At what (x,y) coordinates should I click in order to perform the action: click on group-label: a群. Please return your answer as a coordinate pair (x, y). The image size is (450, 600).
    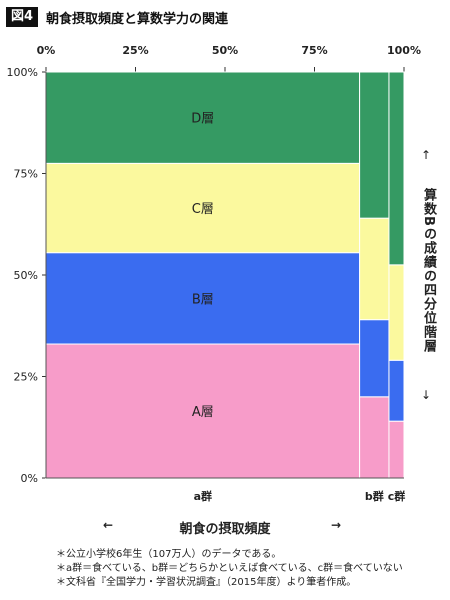
    Looking at the image, I should click on (203, 496).